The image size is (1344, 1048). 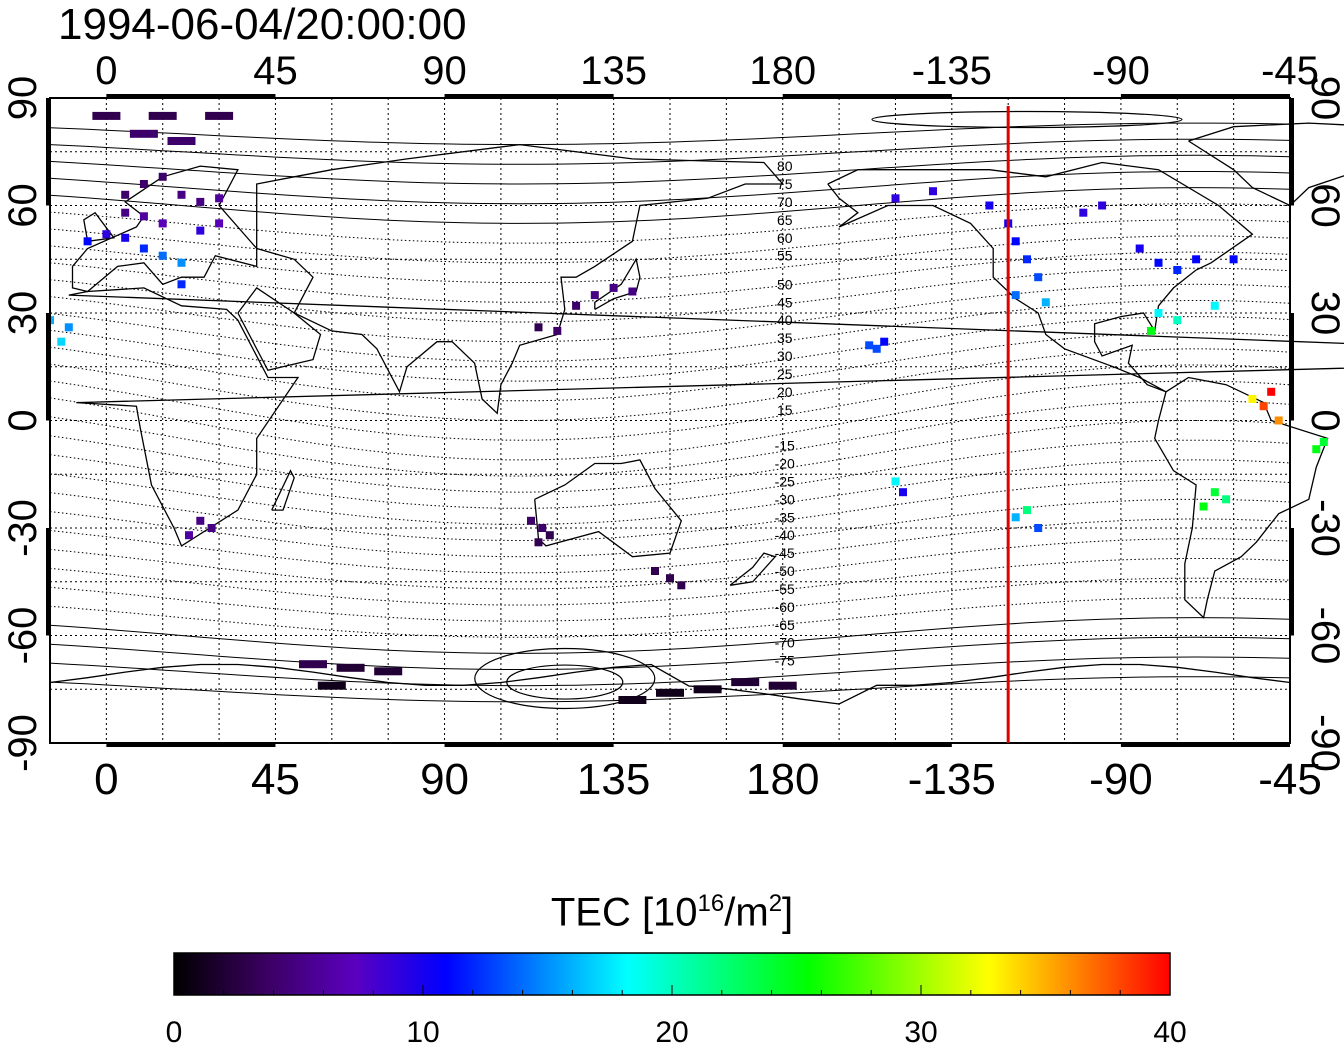 What do you see at coordinates (23, 313) in the screenshot?
I see `lat-tick-label-left: 30` at bounding box center [23, 313].